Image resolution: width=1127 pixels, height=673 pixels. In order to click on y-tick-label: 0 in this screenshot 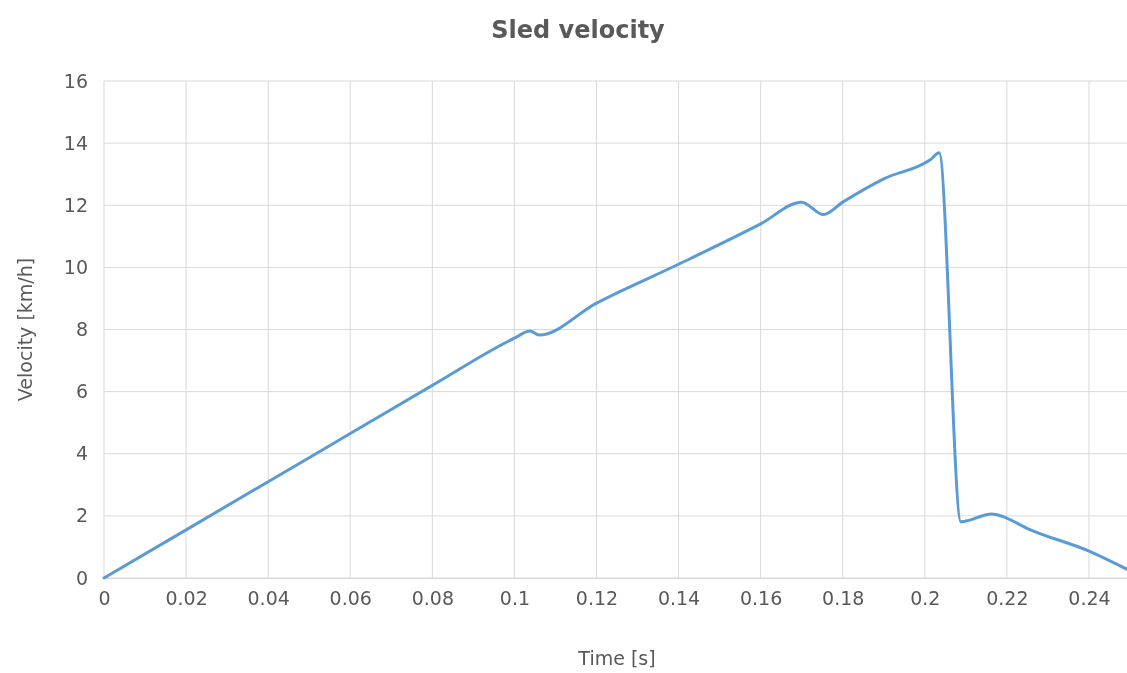, I will do `click(81, 577)`.